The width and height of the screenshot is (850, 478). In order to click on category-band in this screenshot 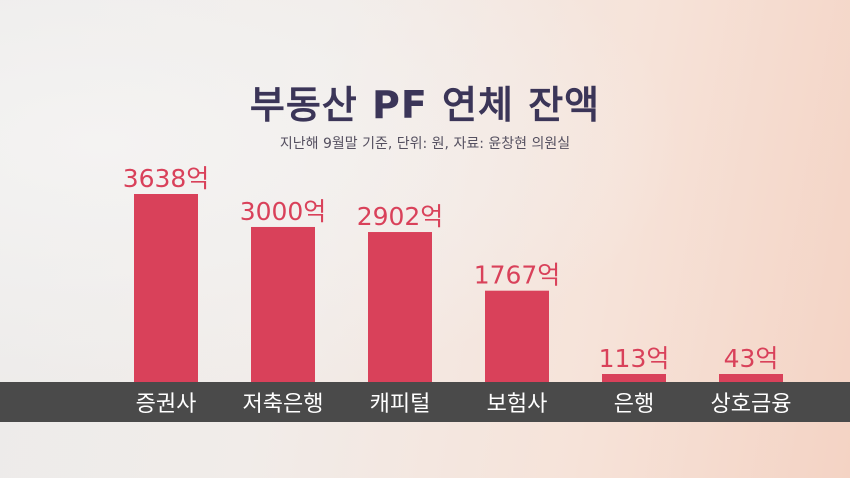, I will do `click(425, 402)`.